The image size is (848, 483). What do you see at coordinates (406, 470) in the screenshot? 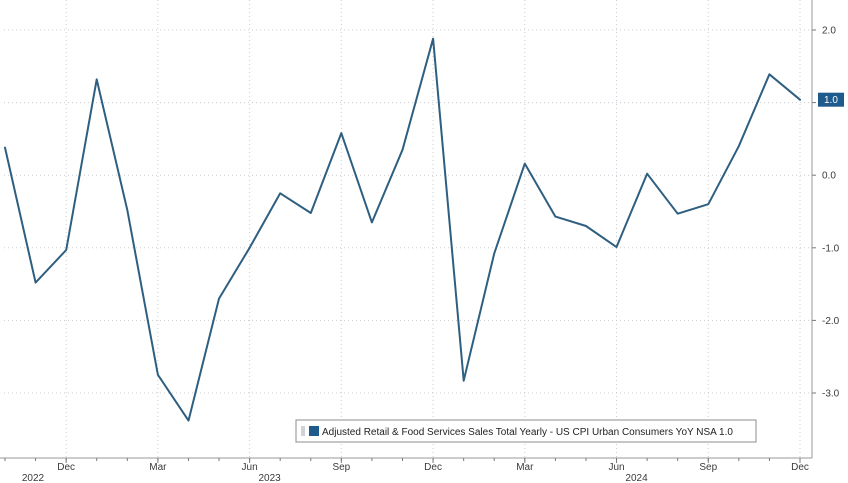
I see `x-axis: Dec Mar Jun Sep Dec Mar Jun Sep Dec 2022 2023 2024` at bounding box center [406, 470].